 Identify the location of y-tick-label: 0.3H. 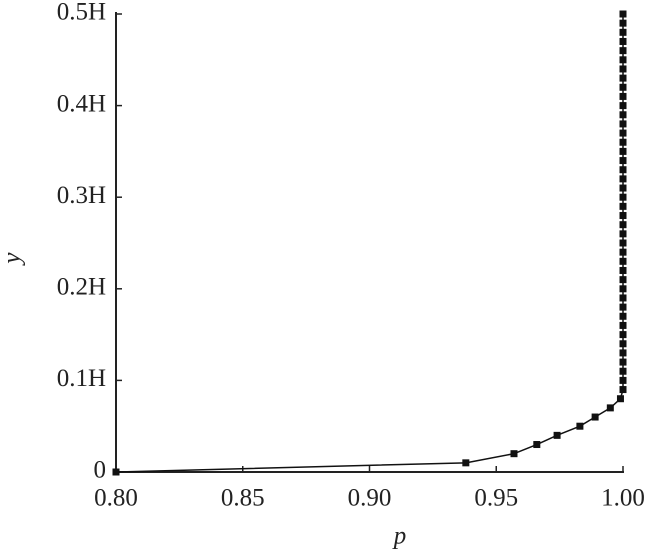
(81, 195).